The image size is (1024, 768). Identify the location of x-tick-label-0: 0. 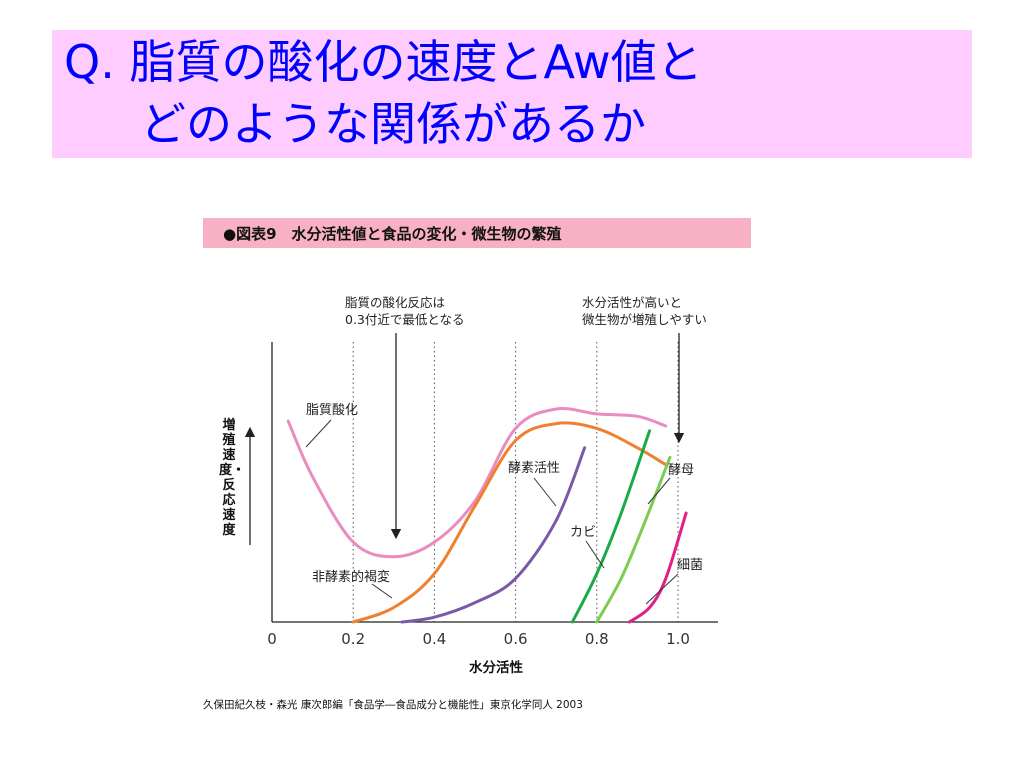
(272, 639).